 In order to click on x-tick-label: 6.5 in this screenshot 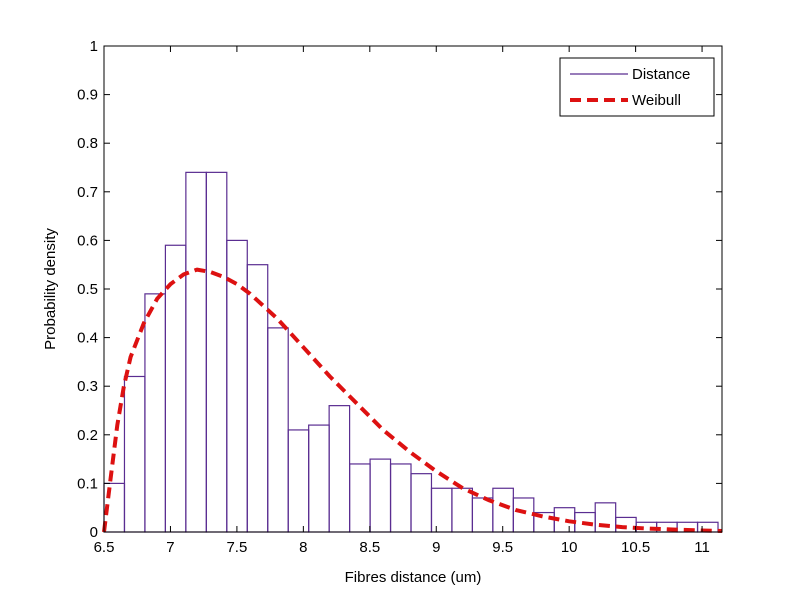, I will do `click(104, 547)`.